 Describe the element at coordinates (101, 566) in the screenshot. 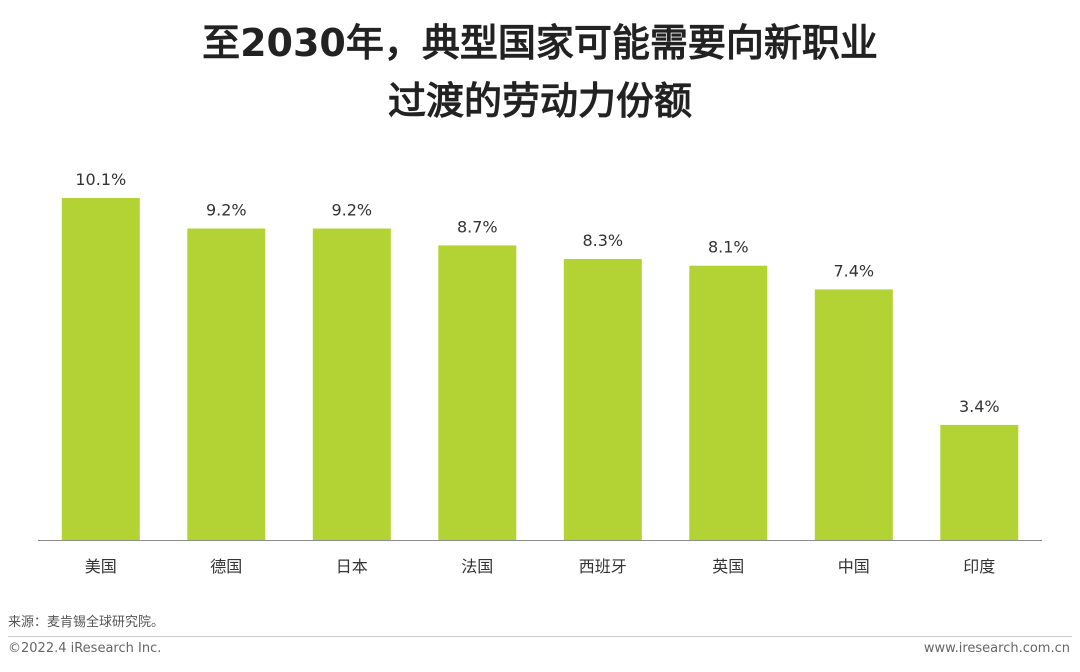

I see `category-label-0: 美国` at that location.